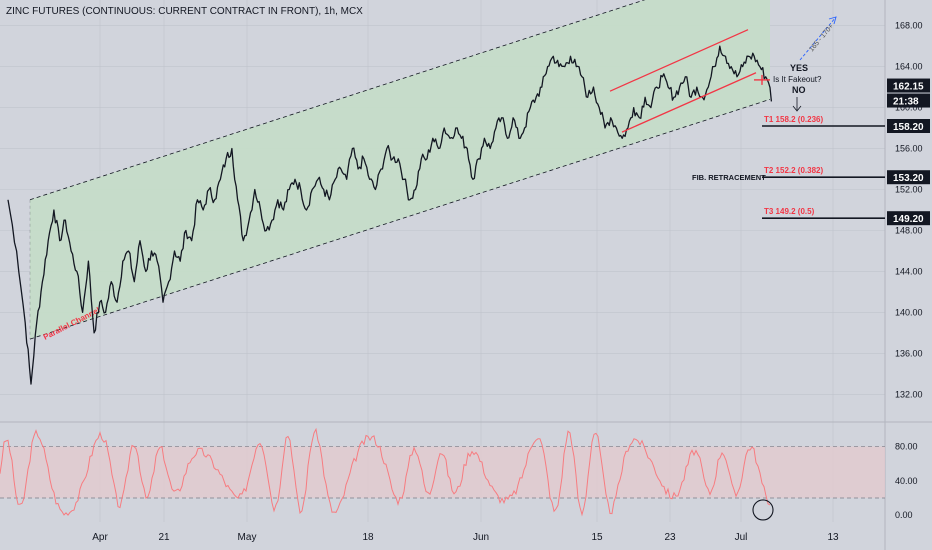 This screenshot has height=550, width=932. Describe the element at coordinates (763, 510) in the screenshot. I see `osc-circle-highlight` at that location.